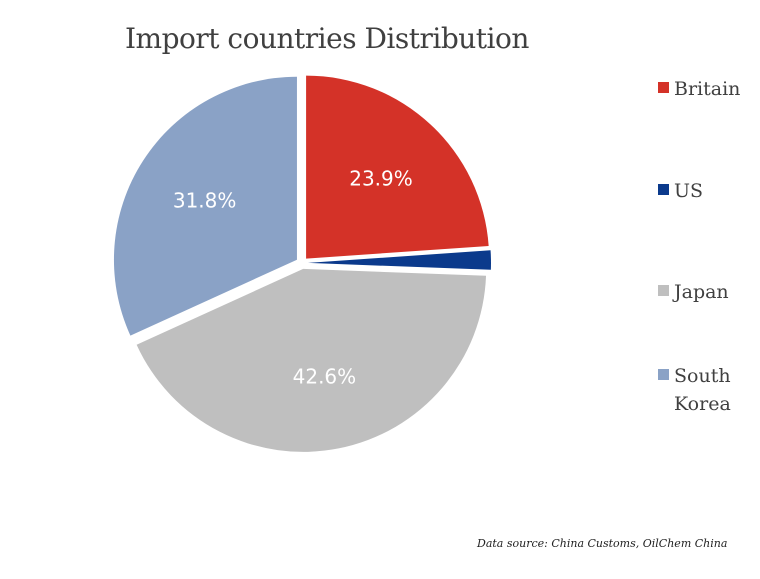  What do you see at coordinates (399, 260) in the screenshot?
I see `pie-slice-us` at bounding box center [399, 260].